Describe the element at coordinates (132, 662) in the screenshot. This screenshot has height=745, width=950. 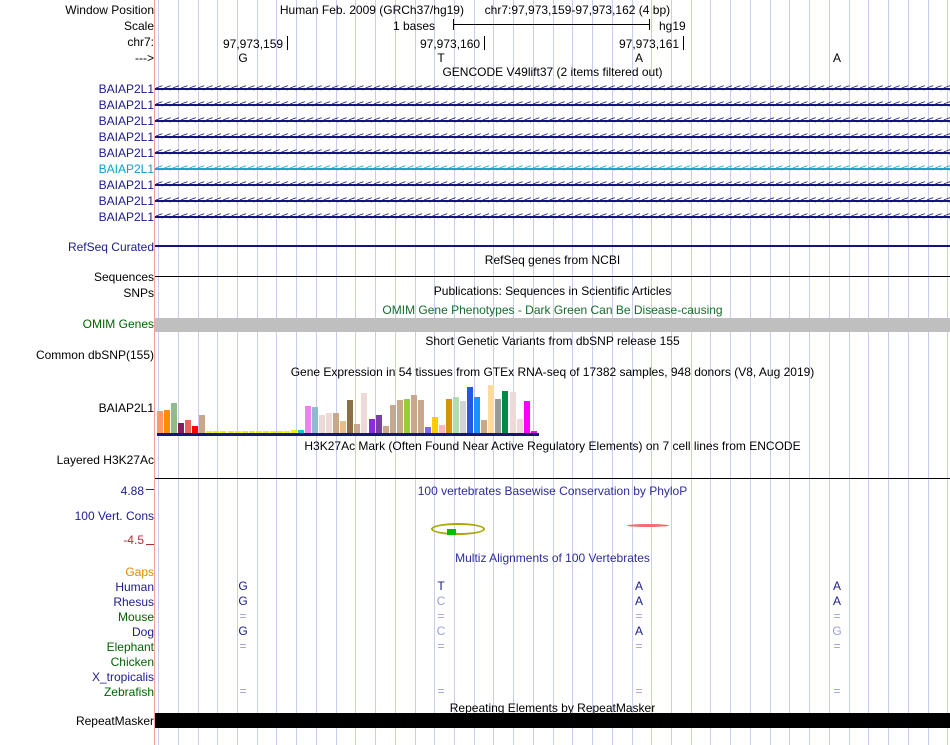
I see `label-species-chicken: Chicken` at that location.